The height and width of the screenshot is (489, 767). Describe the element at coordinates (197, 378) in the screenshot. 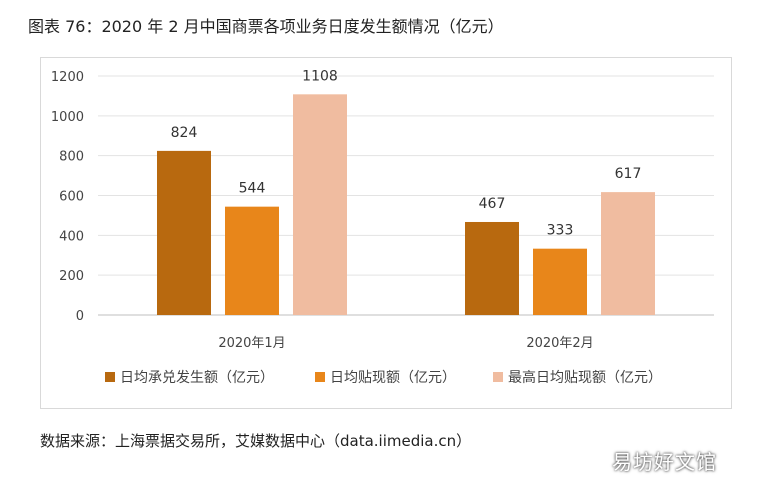

I see `legend-label: 日均承兑发生额（亿元）` at that location.